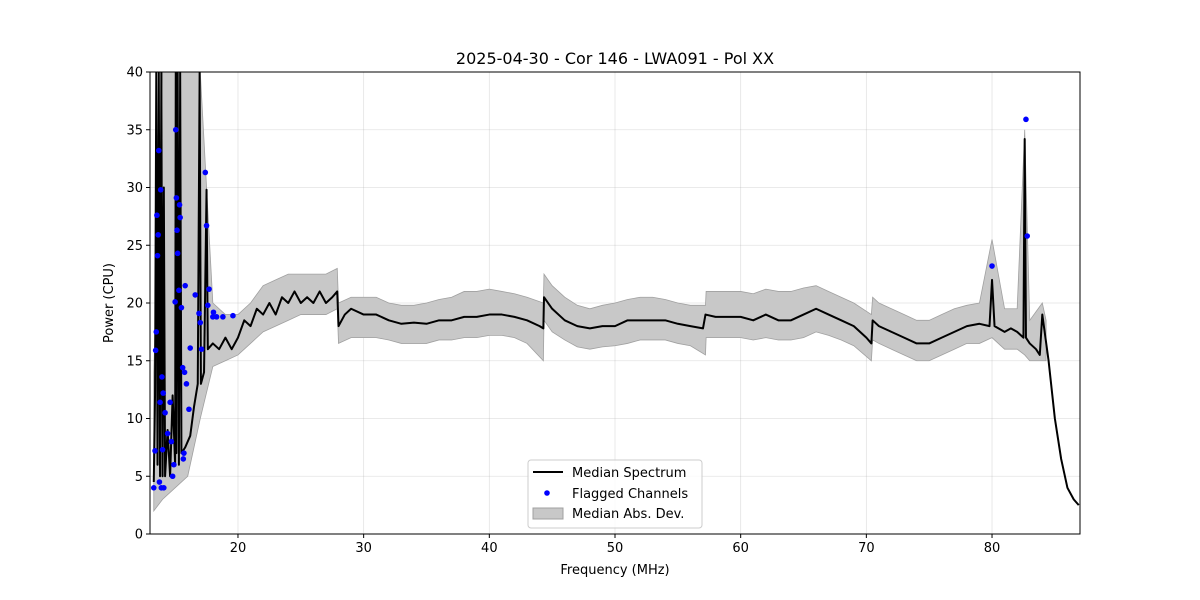  I want to click on legend-median-label: Median Spectrum, so click(629, 473).